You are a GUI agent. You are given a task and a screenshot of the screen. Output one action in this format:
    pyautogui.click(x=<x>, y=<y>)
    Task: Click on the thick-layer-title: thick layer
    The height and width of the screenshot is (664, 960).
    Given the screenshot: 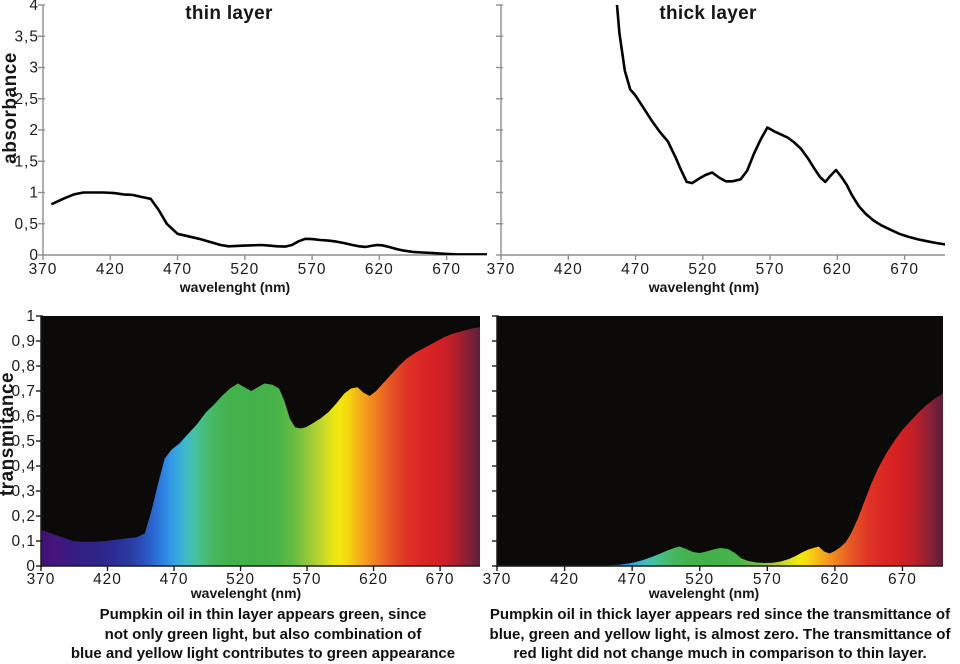 What is the action you would take?
    pyautogui.click(x=708, y=13)
    